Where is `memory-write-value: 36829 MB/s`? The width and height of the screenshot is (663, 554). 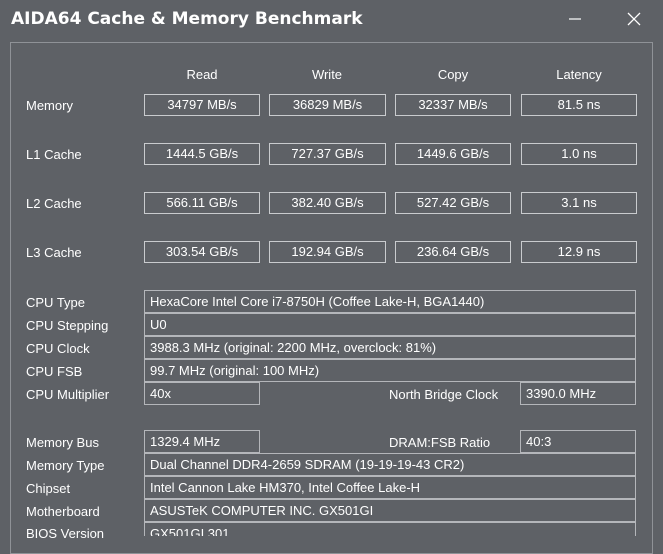
memory-write-value: 36829 MB/s is located at coordinates (327, 105).